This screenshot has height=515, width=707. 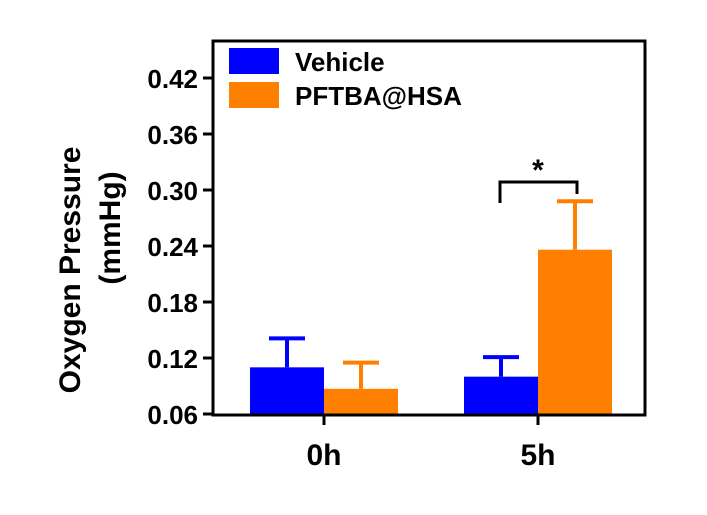 What do you see at coordinates (172, 415) in the screenshot?
I see `y-tick-label: 0.06` at bounding box center [172, 415].